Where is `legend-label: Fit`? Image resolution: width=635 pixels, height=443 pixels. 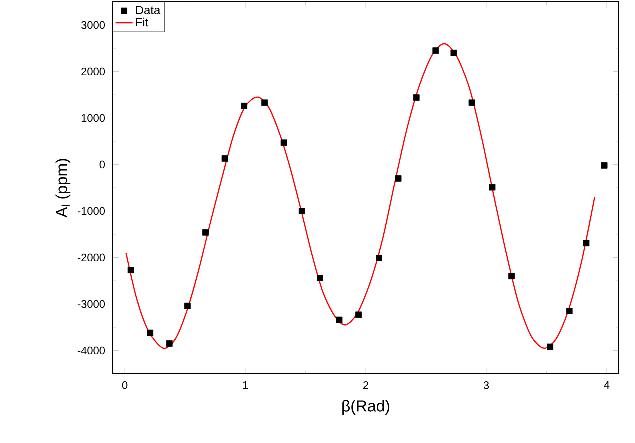
legend-label: Fit is located at coordinates (142, 22).